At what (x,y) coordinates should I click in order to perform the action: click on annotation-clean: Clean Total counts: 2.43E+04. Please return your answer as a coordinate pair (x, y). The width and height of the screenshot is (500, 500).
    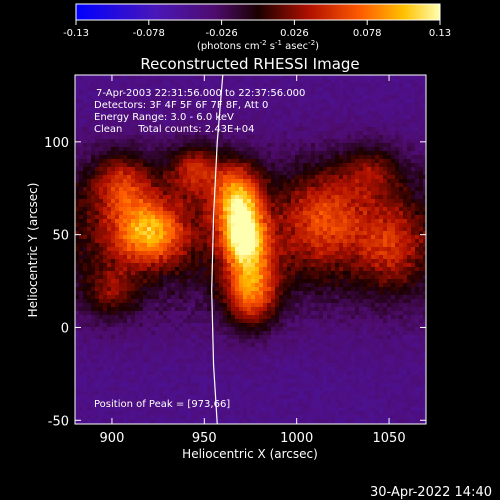
    Looking at the image, I should click on (174, 129).